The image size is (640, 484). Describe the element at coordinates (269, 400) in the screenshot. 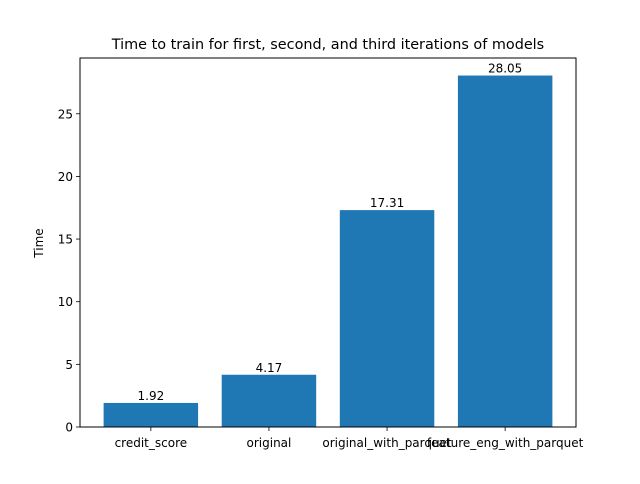

I see `bar-original` at that location.